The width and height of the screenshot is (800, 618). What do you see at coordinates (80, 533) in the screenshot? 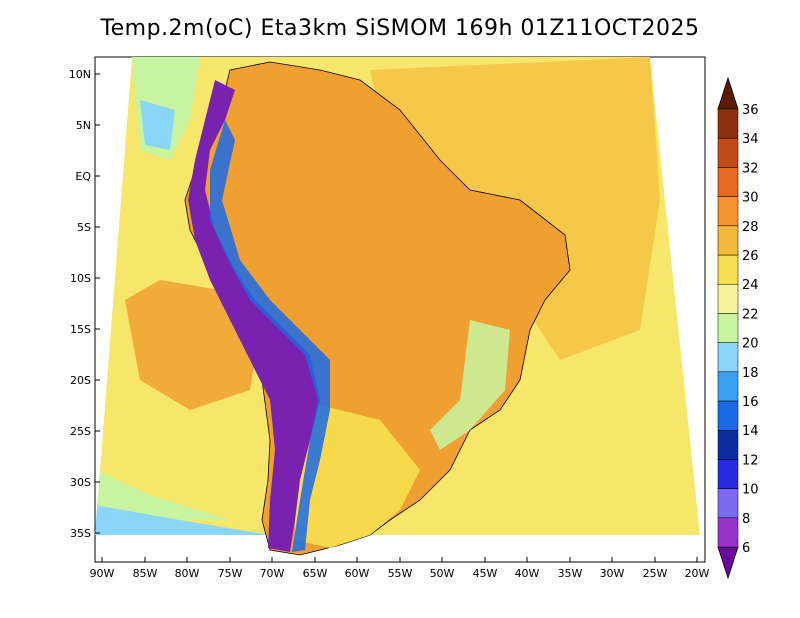
I see `lat-label-35s: 35S` at bounding box center [80, 533].